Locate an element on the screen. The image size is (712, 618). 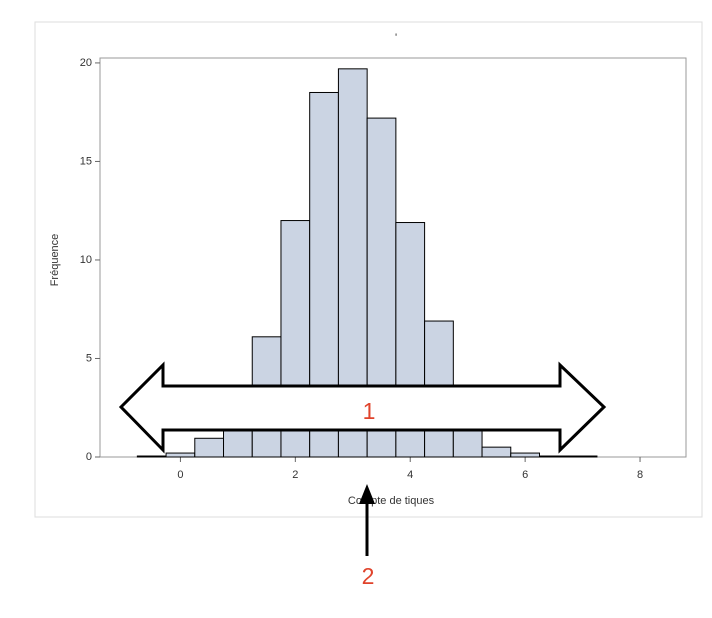
x-tick-label: 4 is located at coordinates (410, 475).